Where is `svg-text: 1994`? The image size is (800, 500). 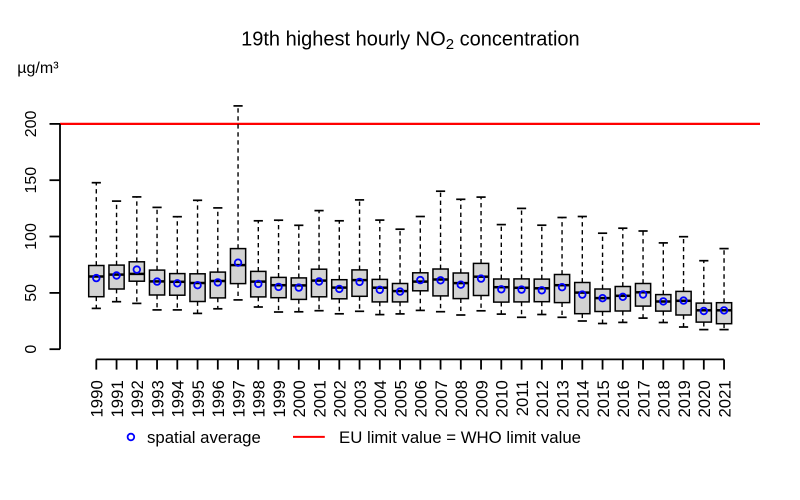 svg-text: 1994 is located at coordinates (178, 398).